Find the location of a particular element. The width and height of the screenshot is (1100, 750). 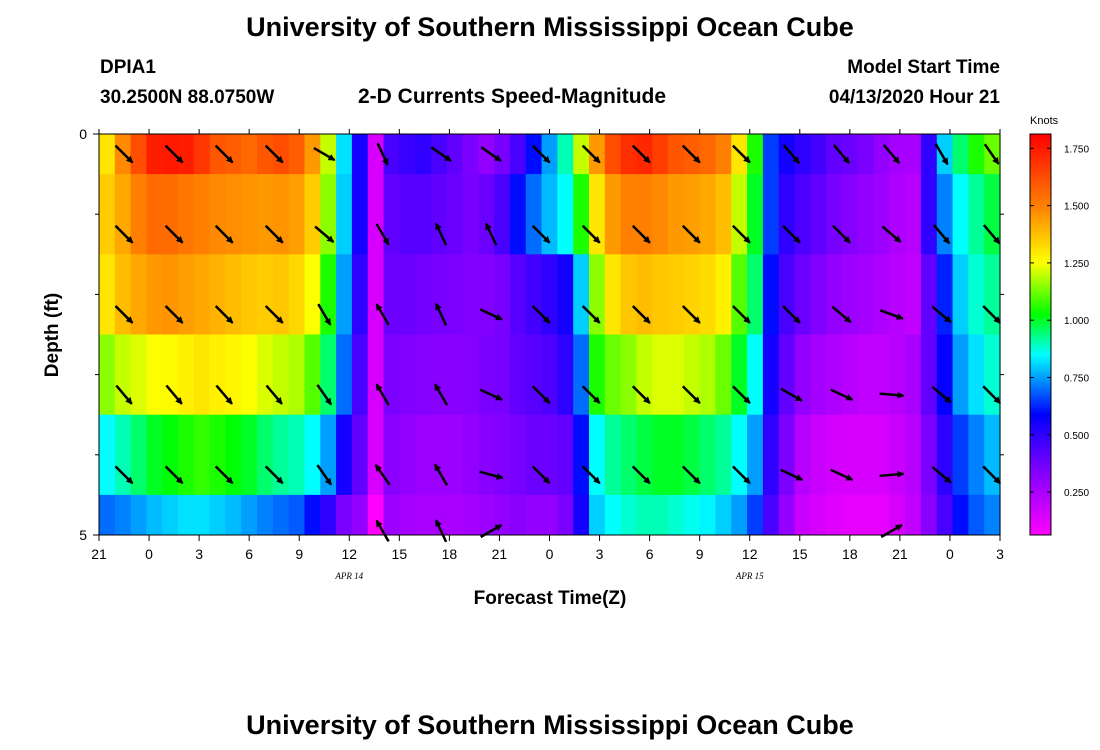

x-tick-label: 9 is located at coordinates (700, 554).